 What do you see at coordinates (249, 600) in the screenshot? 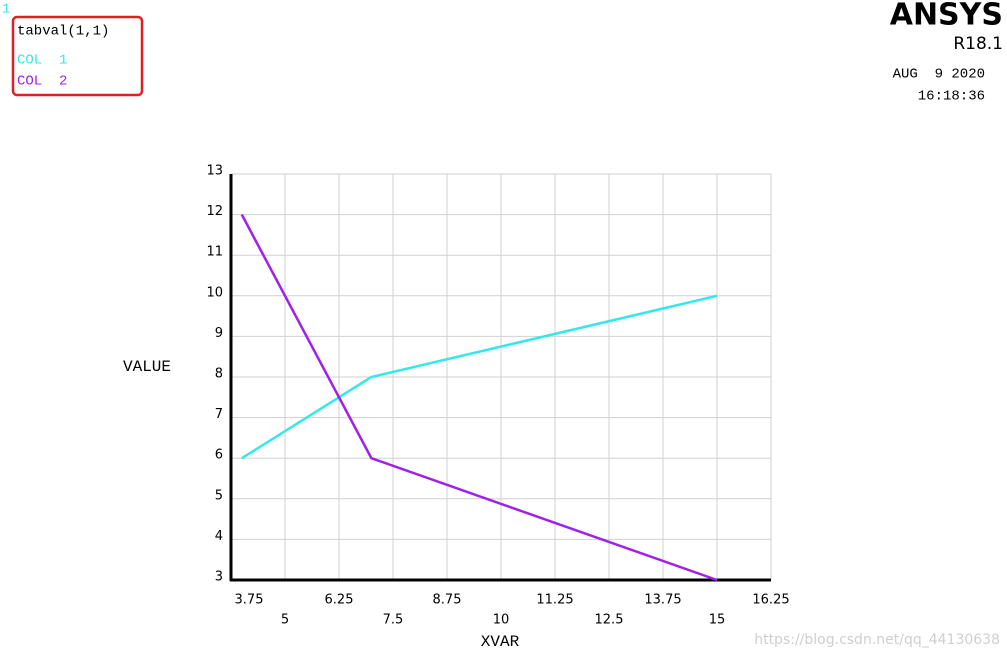
I see `x-tick-label: 3.75` at bounding box center [249, 600].